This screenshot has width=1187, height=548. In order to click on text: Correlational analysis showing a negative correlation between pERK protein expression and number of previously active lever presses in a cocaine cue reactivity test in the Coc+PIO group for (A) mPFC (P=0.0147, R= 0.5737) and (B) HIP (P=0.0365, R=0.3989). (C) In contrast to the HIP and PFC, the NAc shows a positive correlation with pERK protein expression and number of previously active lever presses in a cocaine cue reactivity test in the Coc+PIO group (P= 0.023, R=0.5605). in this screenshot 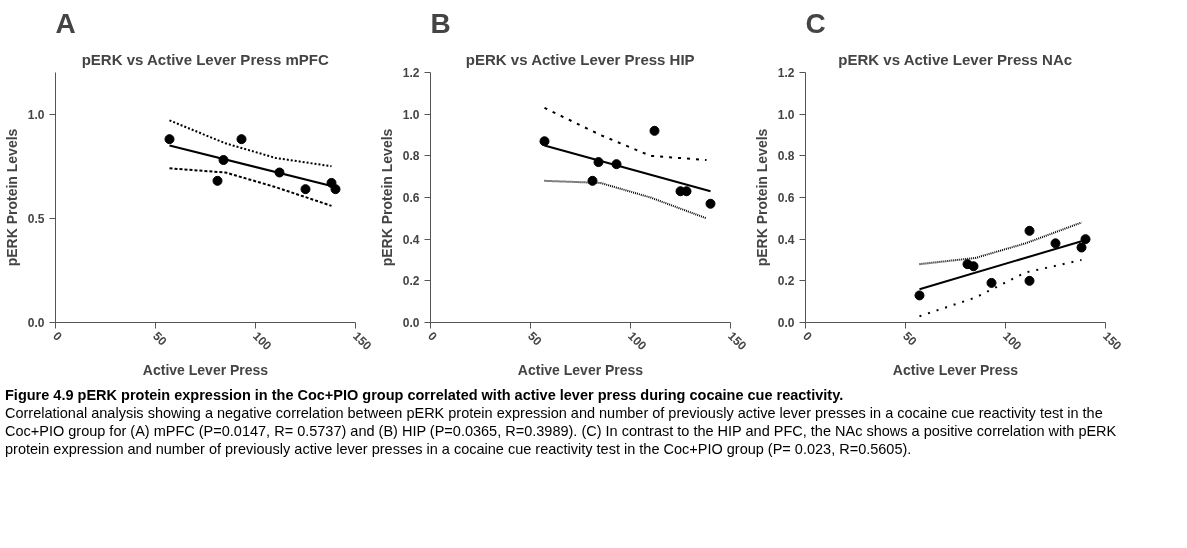, I will do `click(561, 431)`.